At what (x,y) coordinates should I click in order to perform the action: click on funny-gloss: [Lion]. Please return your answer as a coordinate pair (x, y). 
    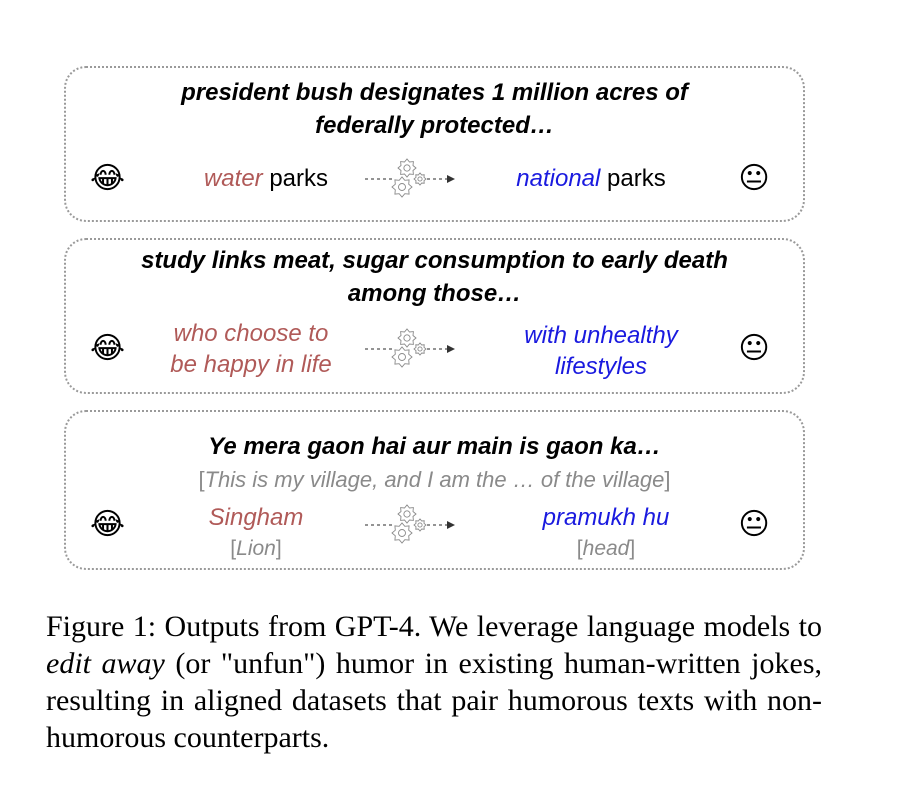
    Looking at the image, I should click on (256, 548).